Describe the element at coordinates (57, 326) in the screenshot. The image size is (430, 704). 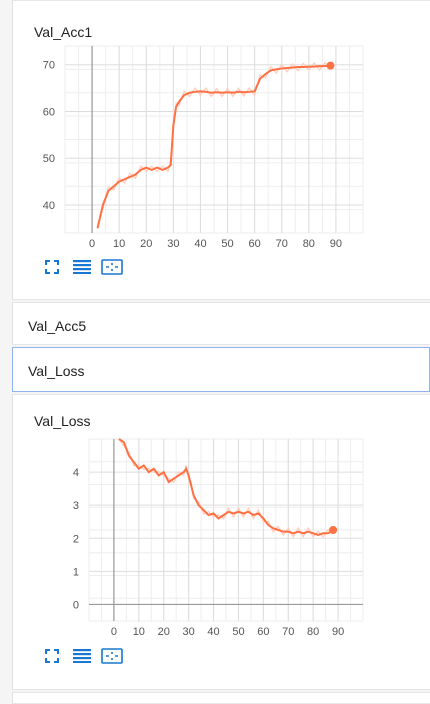
I see `card-title: Val_Acc5` at that location.